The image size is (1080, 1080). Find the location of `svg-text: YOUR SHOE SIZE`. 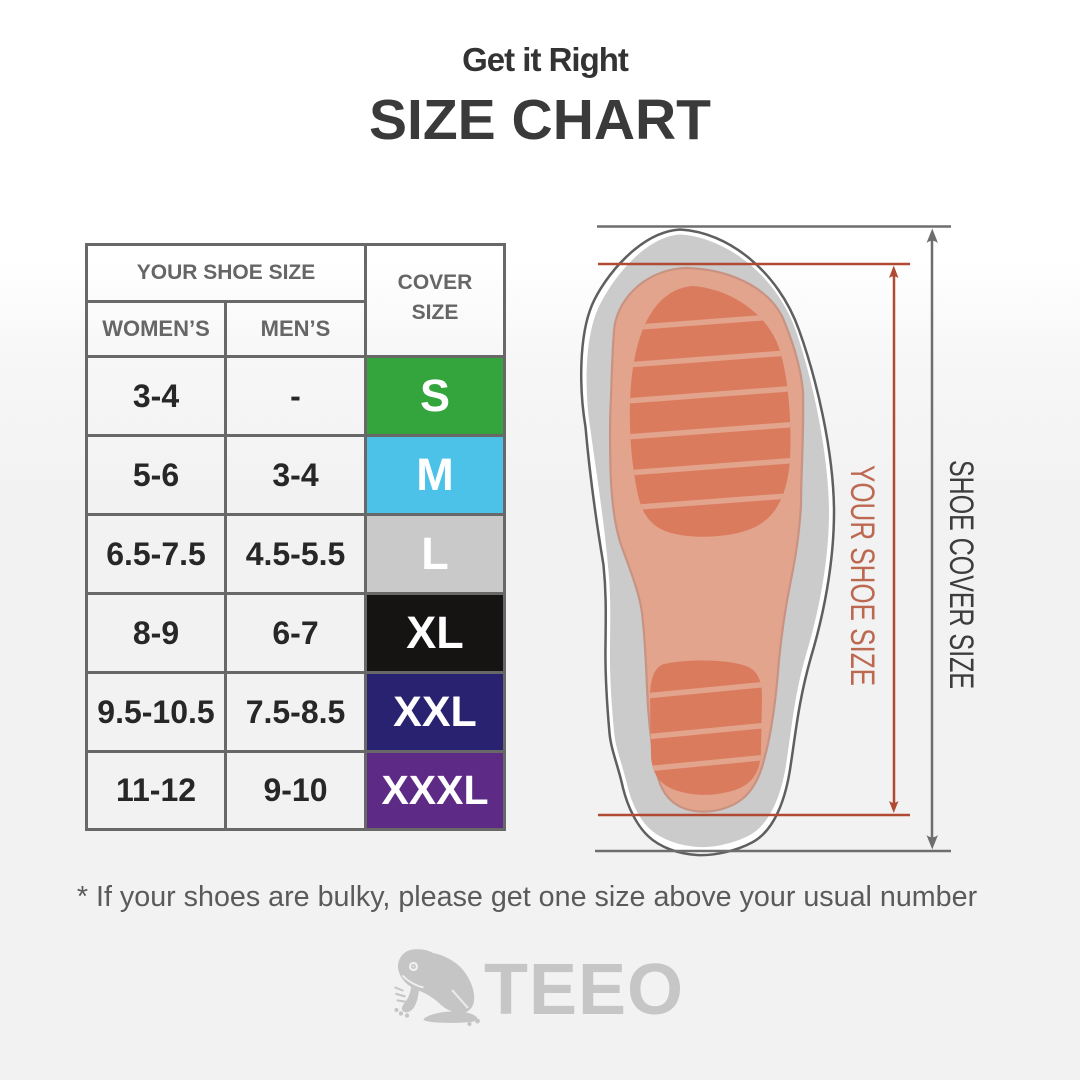

svg-text: YOUR SHOE SIZE is located at coordinates (862, 575).